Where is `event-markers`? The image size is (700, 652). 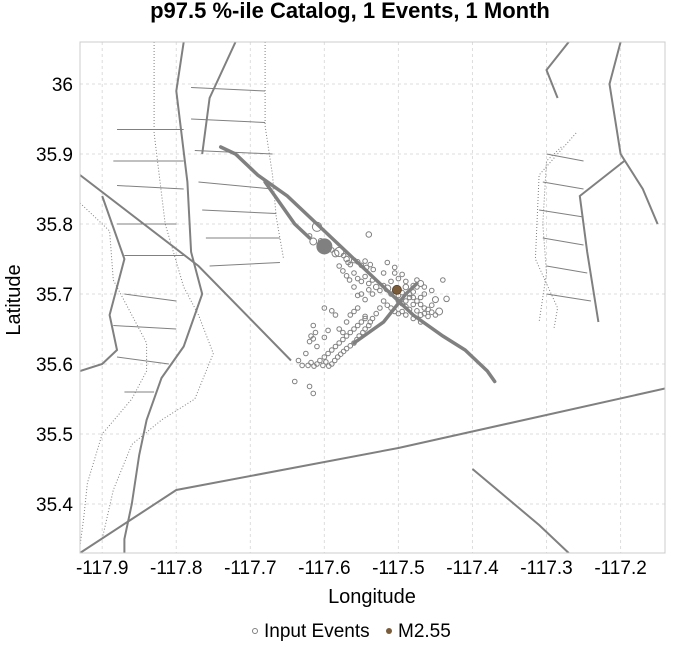 event-markers is located at coordinates (370, 309).